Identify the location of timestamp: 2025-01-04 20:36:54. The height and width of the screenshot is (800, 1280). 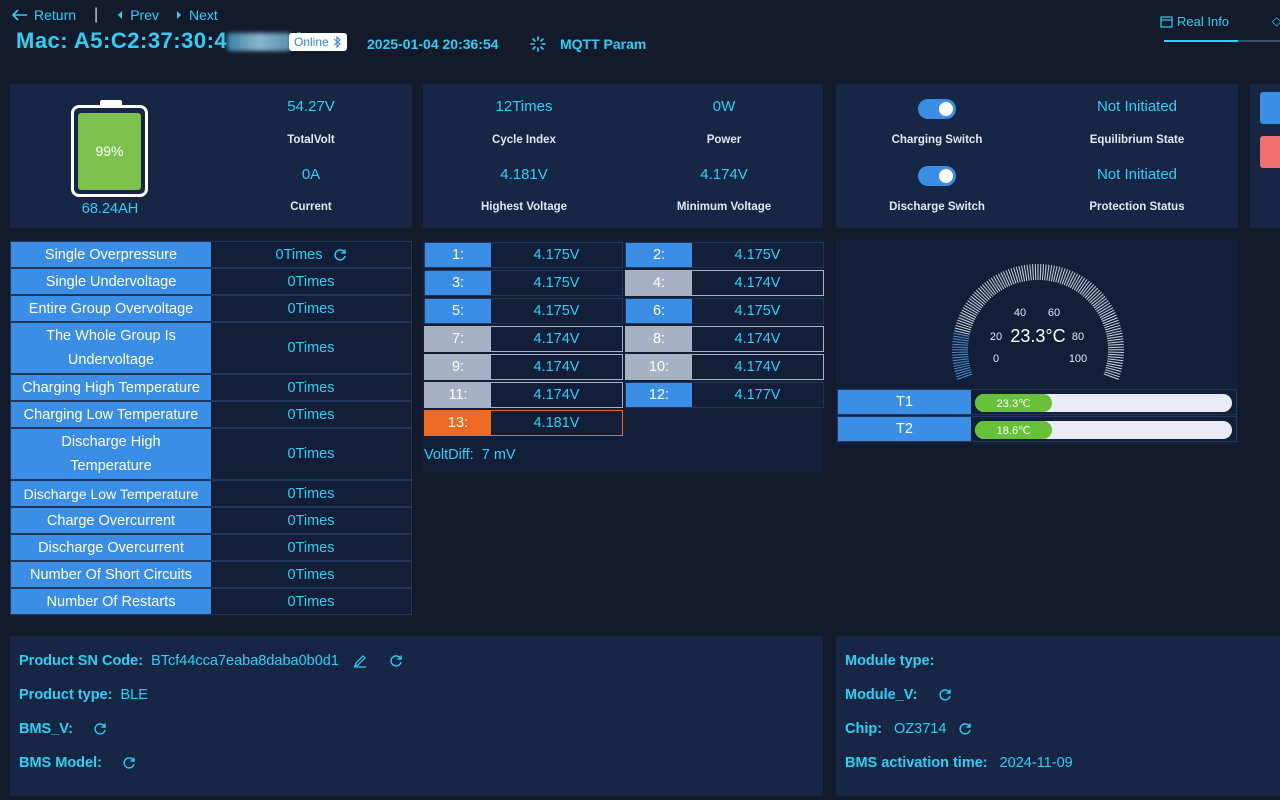
(433, 44).